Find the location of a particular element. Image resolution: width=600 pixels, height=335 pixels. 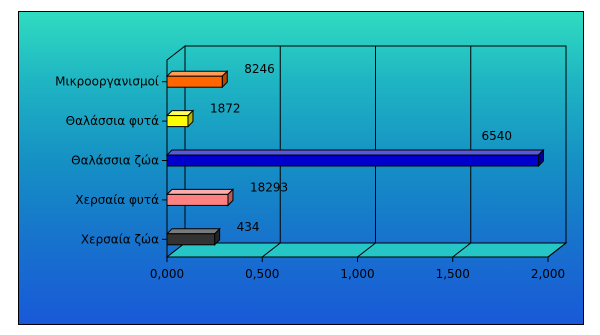

data-label: 8246 is located at coordinates (259, 69).